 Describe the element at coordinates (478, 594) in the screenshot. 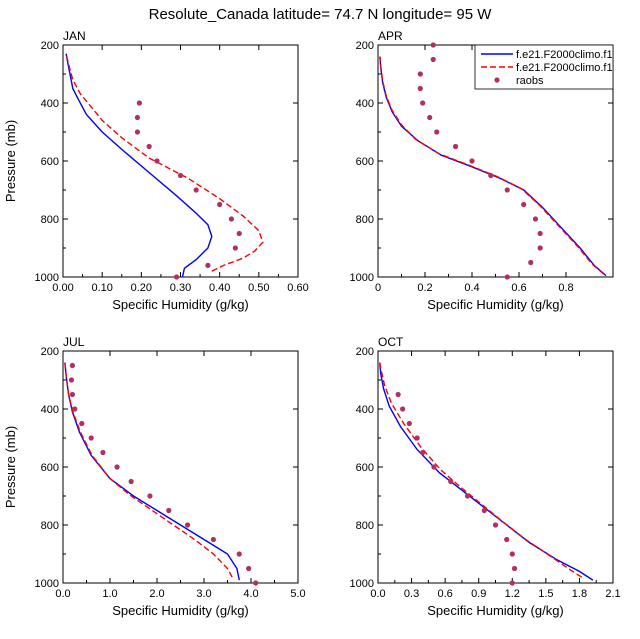

I see `x-tick-label: 0.9` at that location.